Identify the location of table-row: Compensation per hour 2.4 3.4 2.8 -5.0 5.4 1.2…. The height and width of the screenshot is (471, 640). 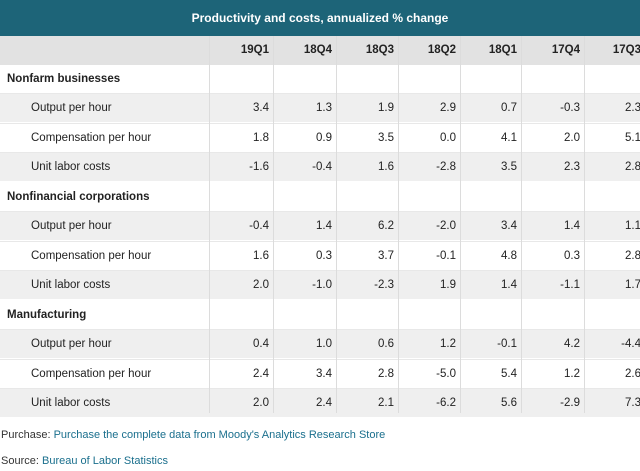
(320, 373).